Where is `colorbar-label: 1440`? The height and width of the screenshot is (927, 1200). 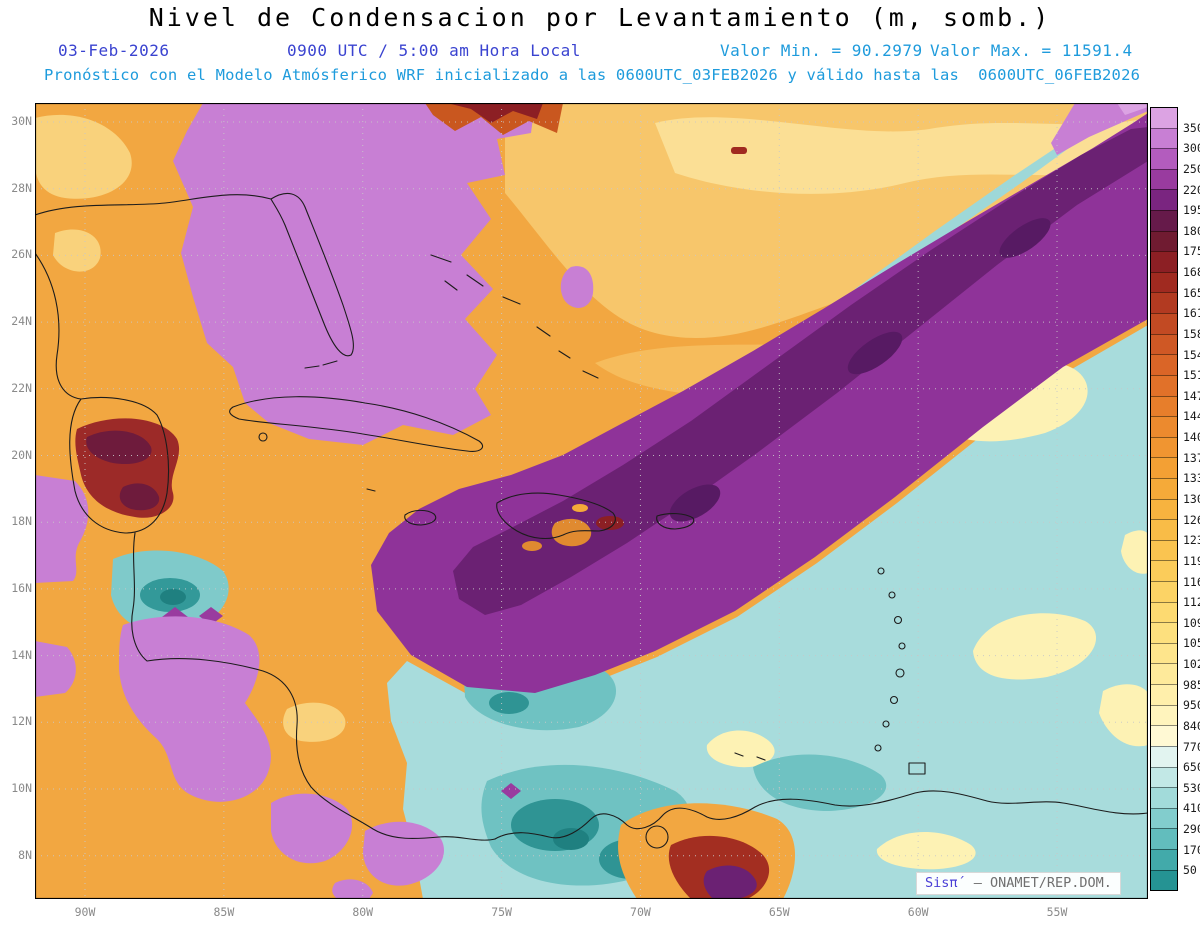
colorbar-label: 1440 is located at coordinates (1191, 416).